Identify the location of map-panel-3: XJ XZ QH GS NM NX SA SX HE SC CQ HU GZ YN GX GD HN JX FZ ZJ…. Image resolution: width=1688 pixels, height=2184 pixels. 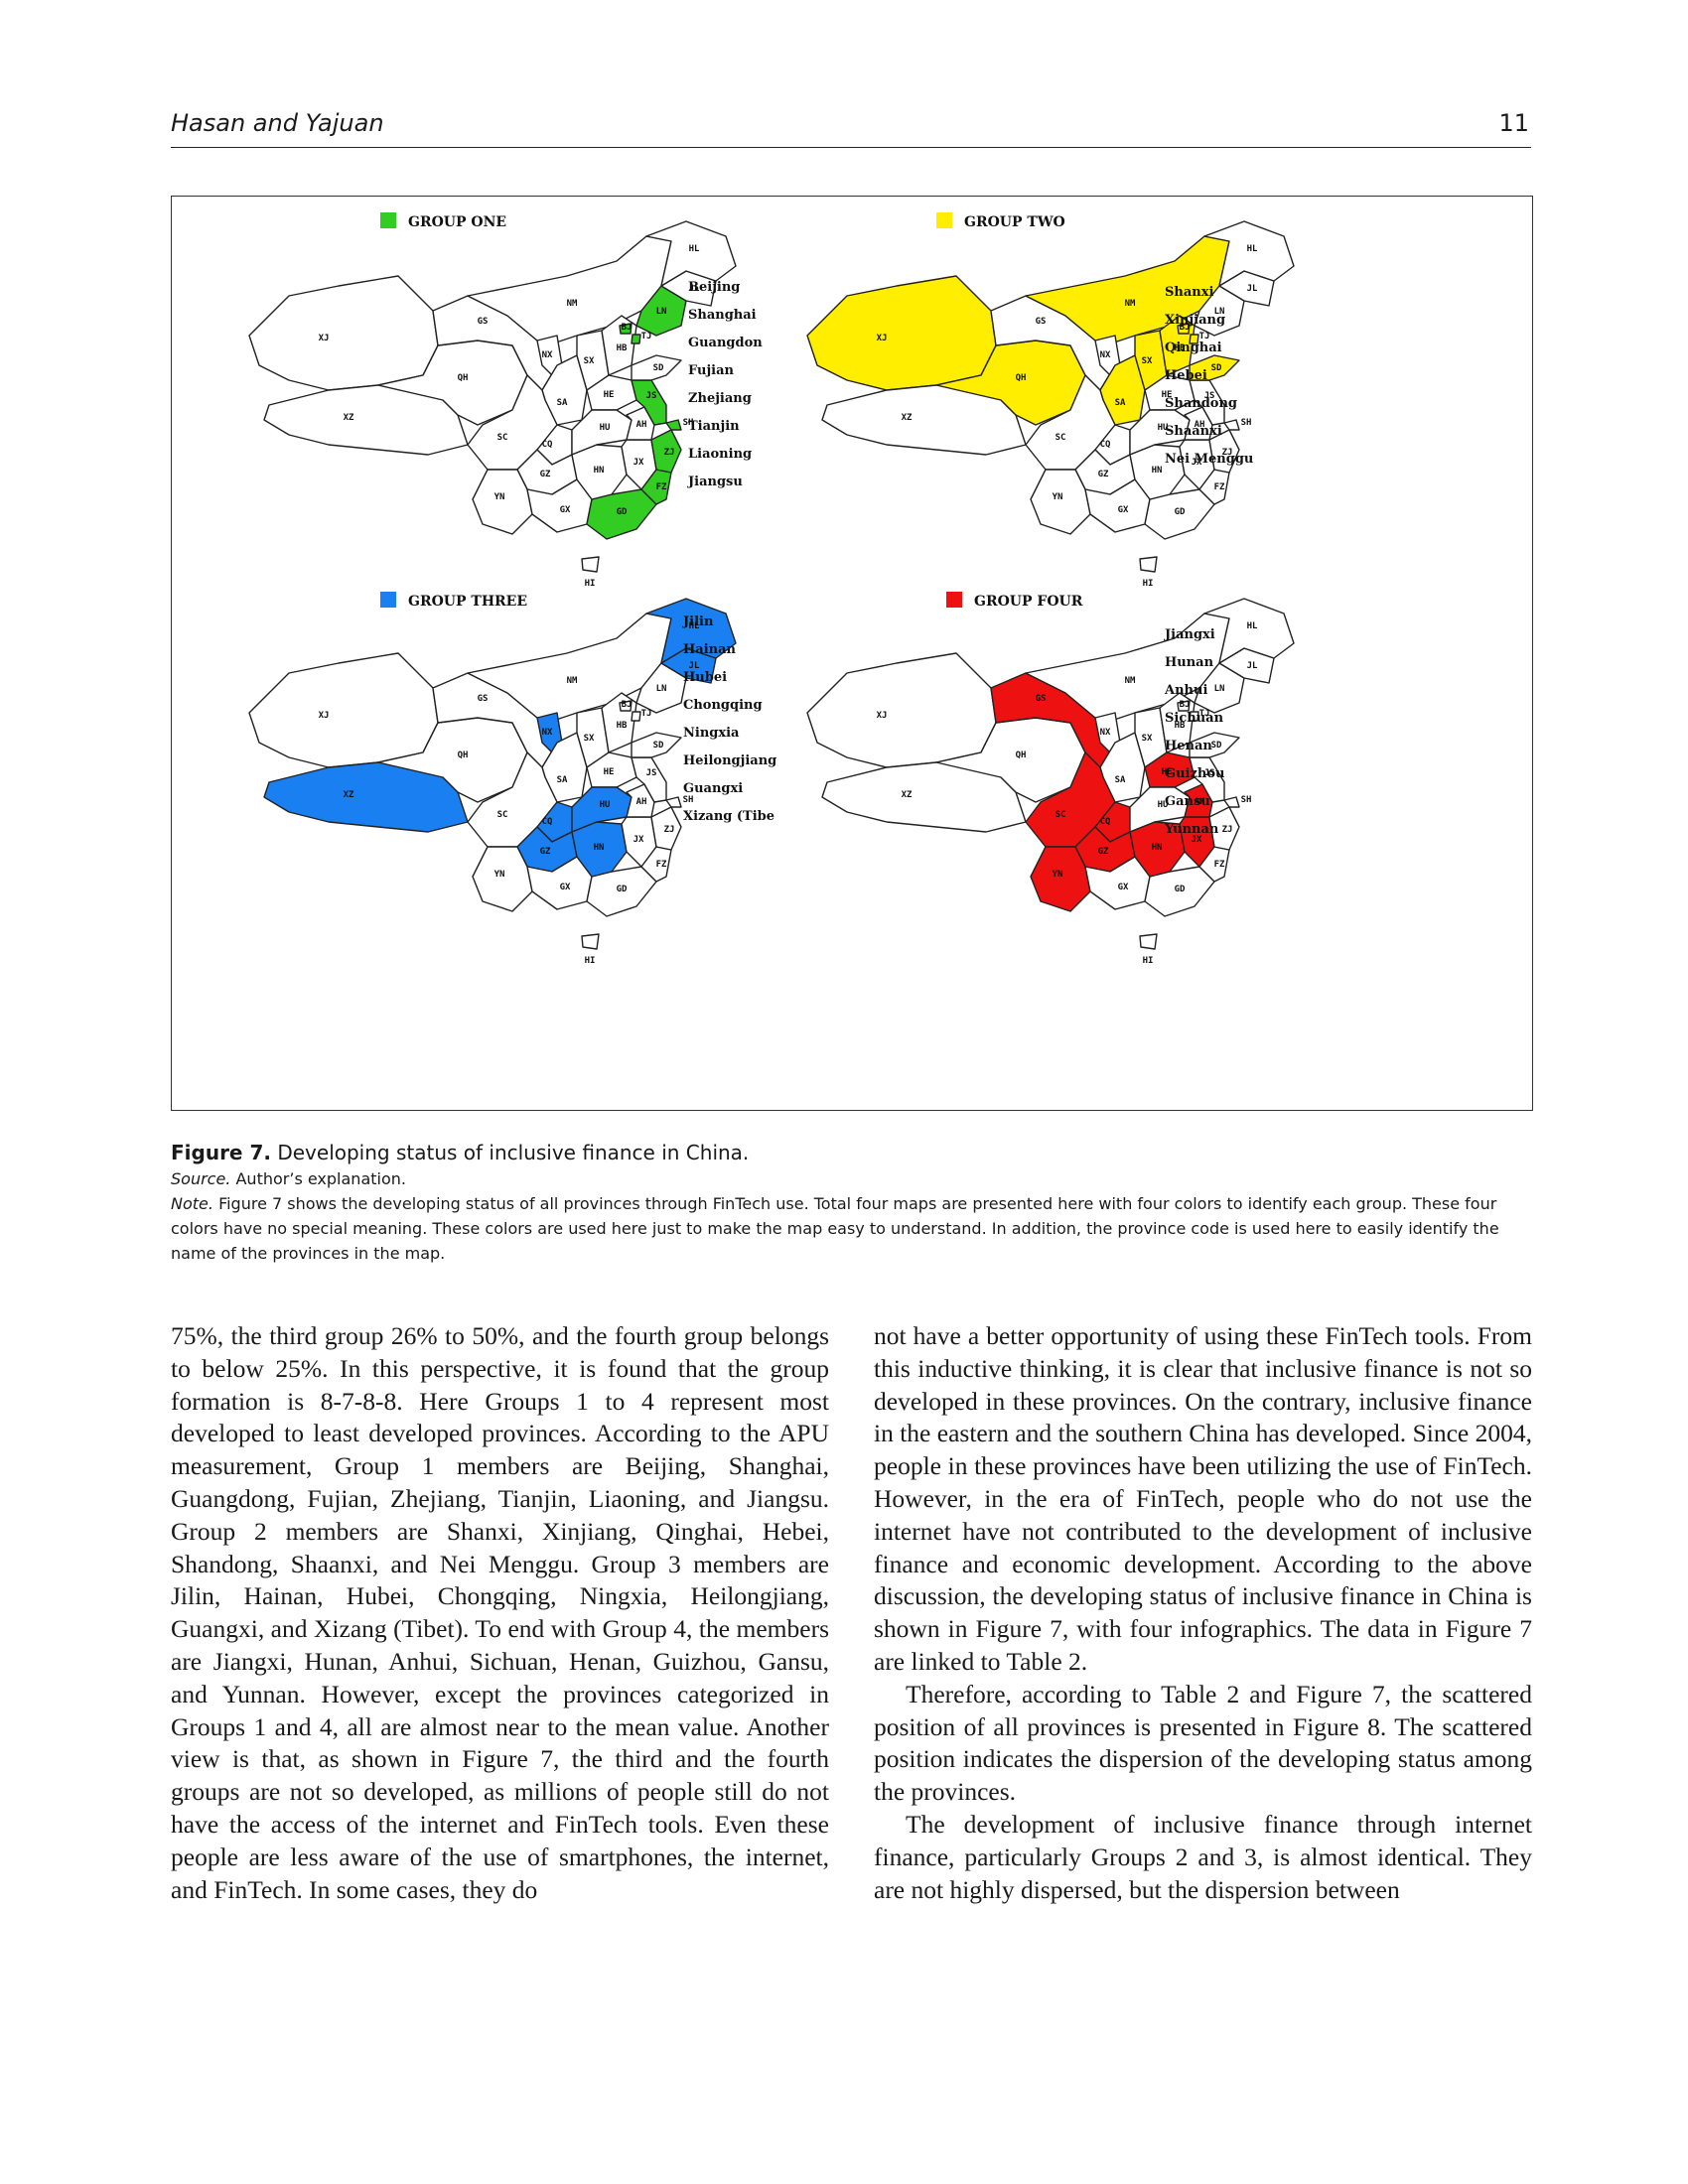
(492, 782).